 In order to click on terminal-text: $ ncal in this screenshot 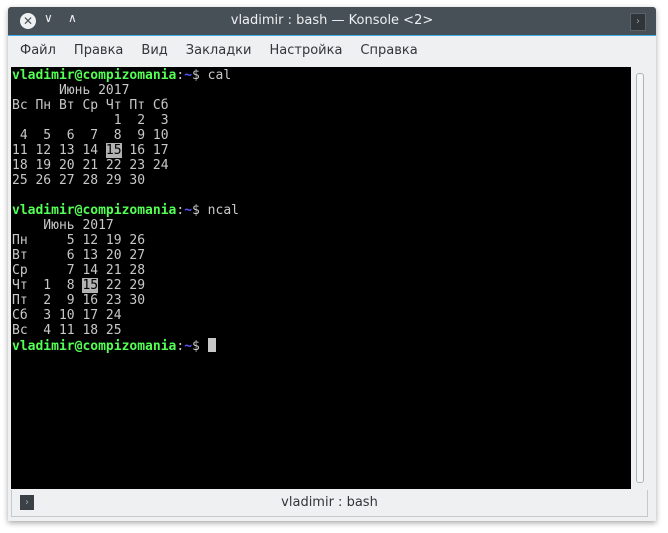, I will do `click(215, 210)`.